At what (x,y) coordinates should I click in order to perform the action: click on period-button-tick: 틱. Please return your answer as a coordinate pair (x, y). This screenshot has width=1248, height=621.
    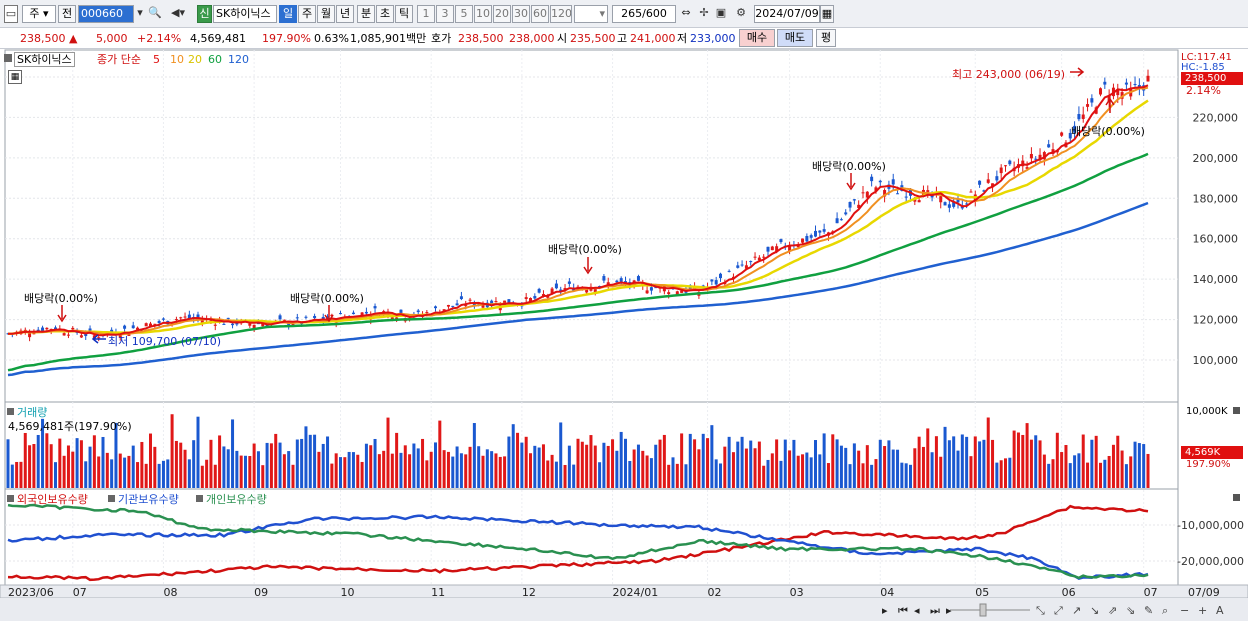
    Looking at the image, I should click on (404, 14).